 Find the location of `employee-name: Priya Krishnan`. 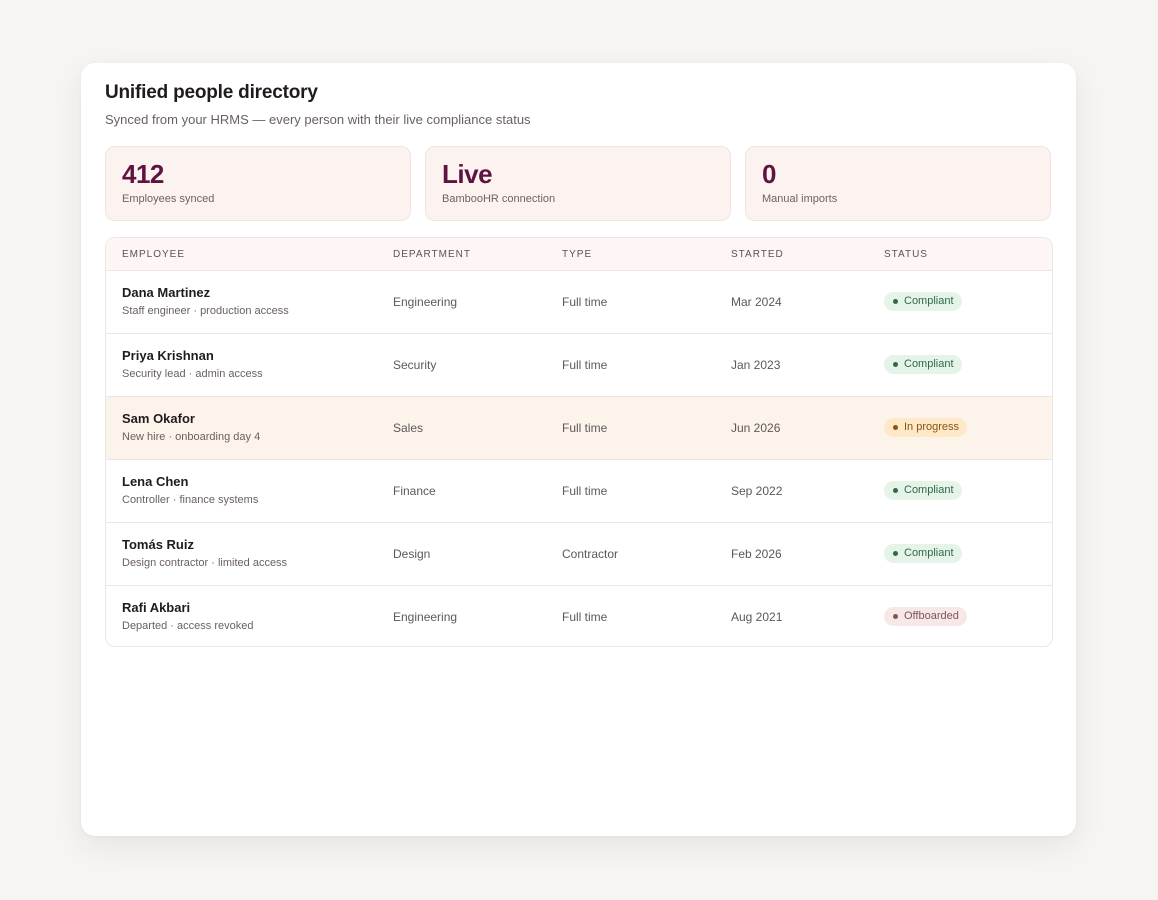

employee-name: Priya Krishnan is located at coordinates (168, 355).